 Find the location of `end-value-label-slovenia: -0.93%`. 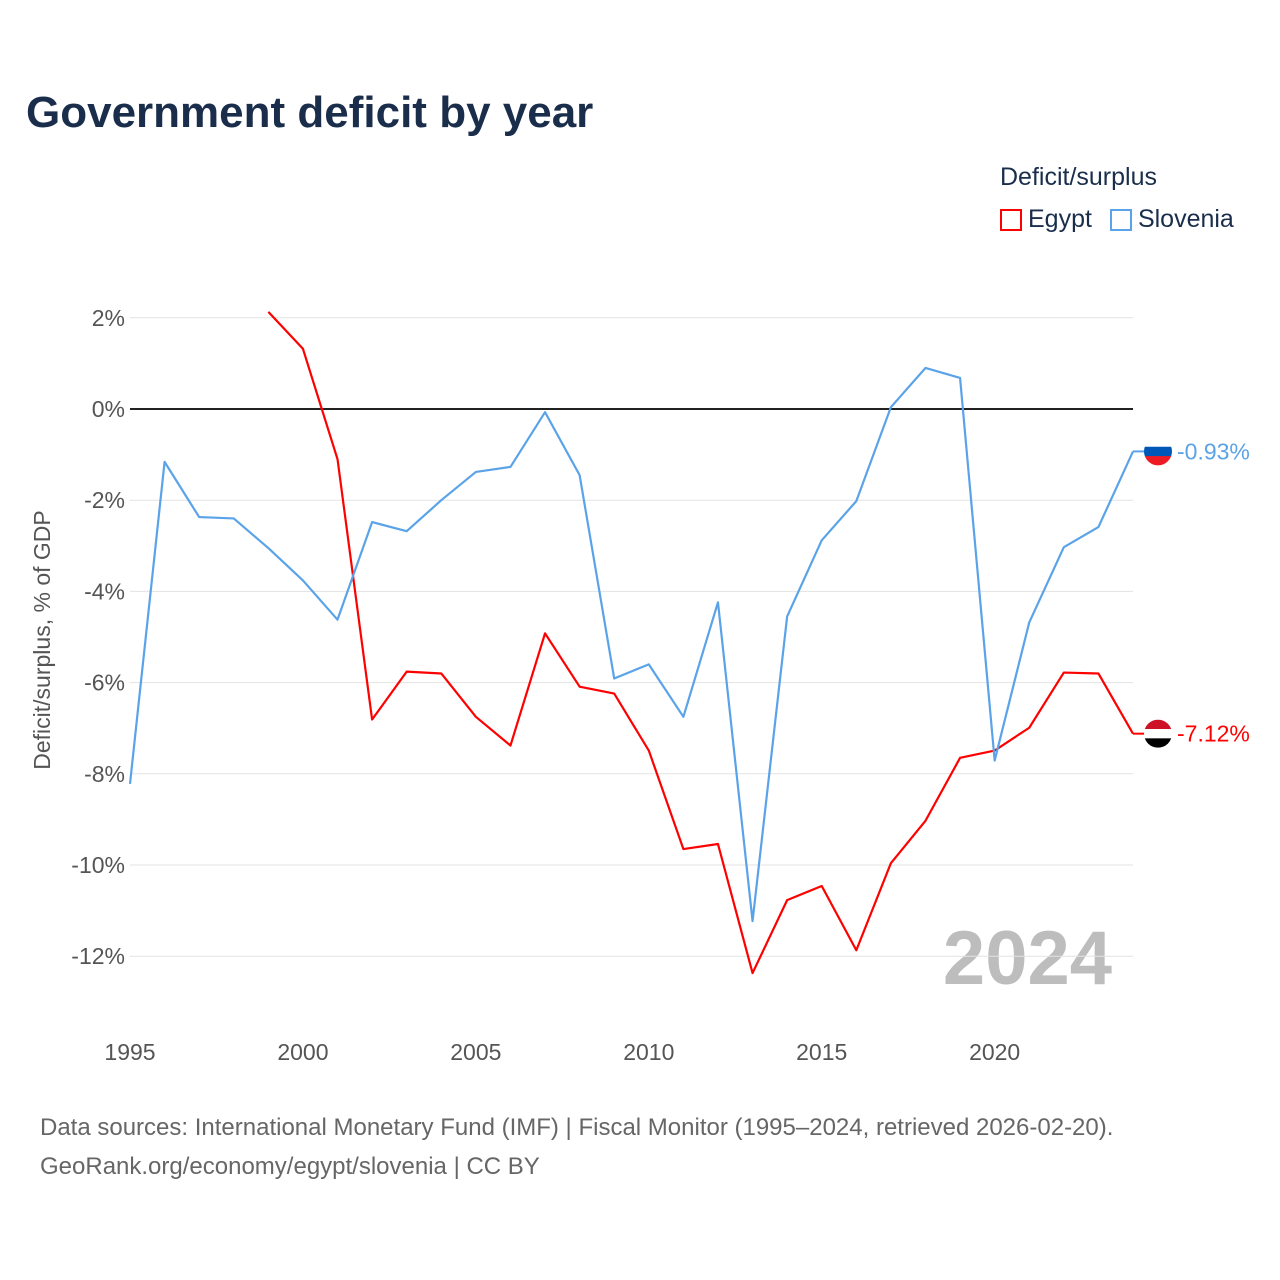

end-value-label-slovenia: -0.93% is located at coordinates (1213, 451).